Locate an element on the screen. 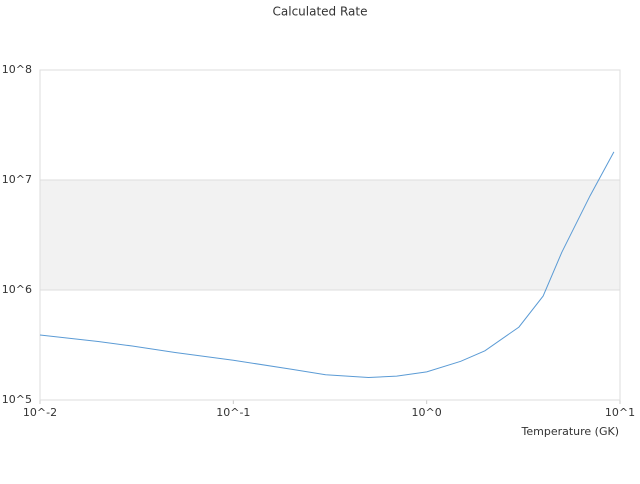 Image resolution: width=640 pixels, height=484 pixels. x-tick-label: 10^-2 is located at coordinates (40, 412).